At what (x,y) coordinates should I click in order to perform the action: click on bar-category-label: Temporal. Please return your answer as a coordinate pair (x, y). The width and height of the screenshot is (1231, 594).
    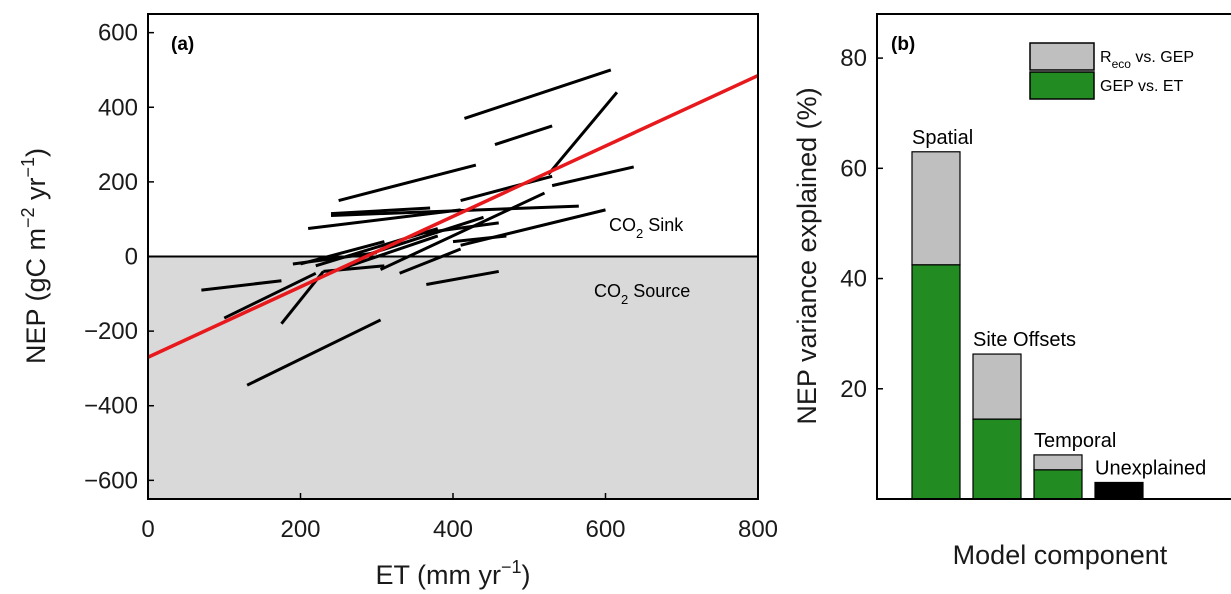
    Looking at the image, I should click on (1075, 441).